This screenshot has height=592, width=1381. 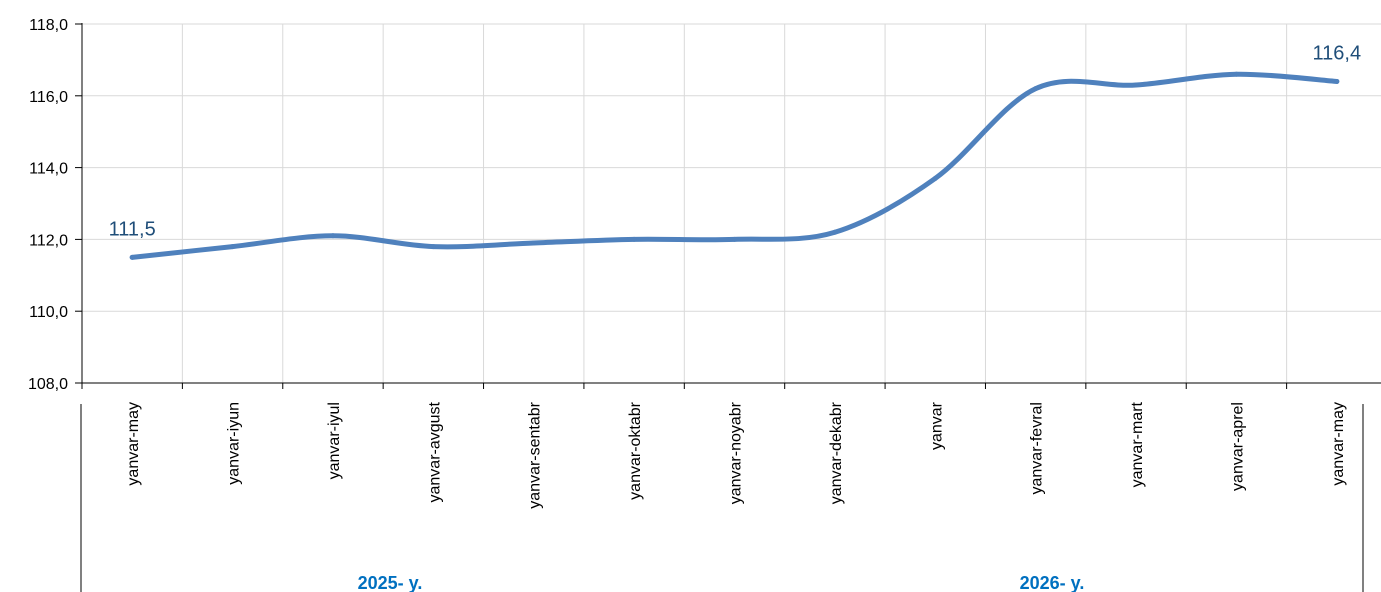 What do you see at coordinates (535, 454) in the screenshot?
I see `x-category-label: yanvar-sentabr` at bounding box center [535, 454].